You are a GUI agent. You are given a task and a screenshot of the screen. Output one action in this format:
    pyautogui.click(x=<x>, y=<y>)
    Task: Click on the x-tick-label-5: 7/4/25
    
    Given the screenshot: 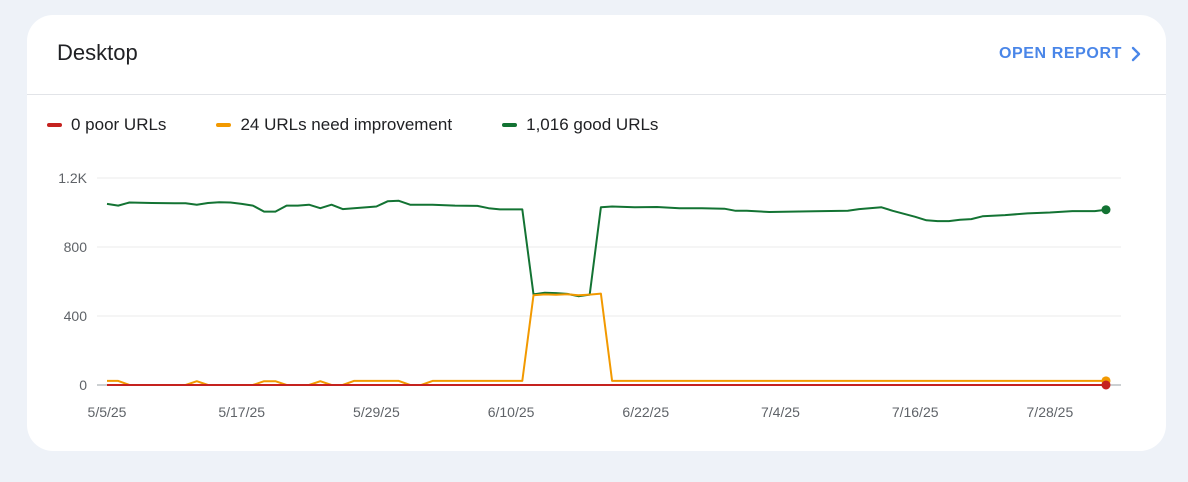 What is the action you would take?
    pyautogui.click(x=780, y=412)
    